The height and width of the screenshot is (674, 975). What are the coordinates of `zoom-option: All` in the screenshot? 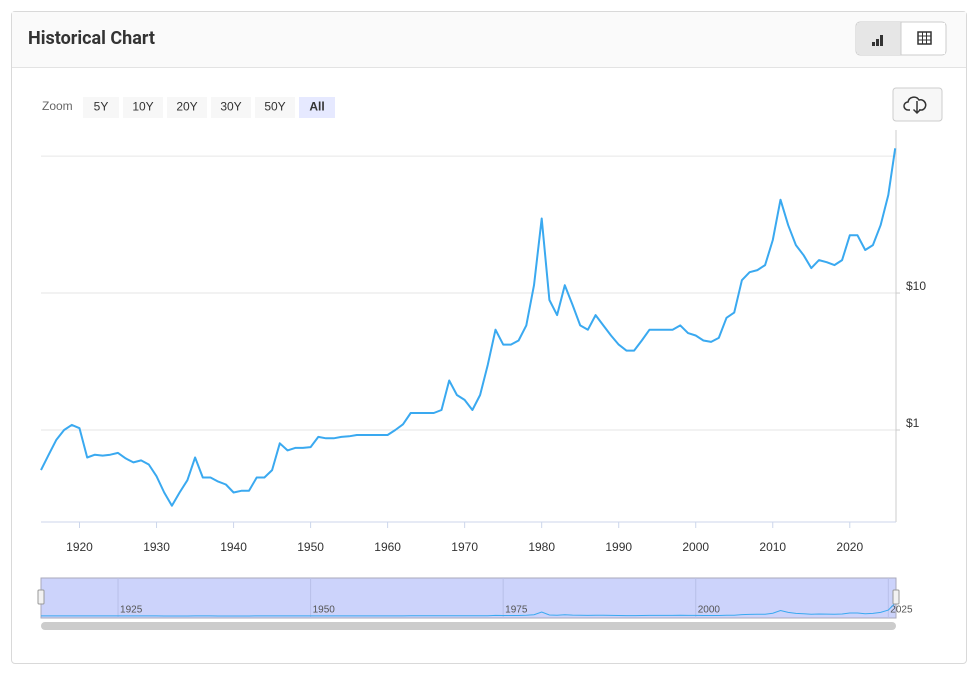 It's located at (316, 107).